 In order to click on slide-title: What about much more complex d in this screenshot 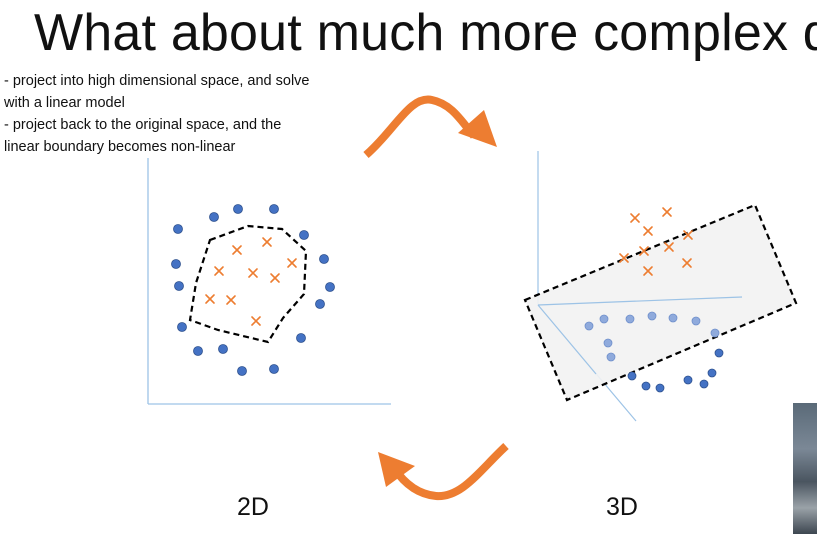, I will do `click(425, 33)`.